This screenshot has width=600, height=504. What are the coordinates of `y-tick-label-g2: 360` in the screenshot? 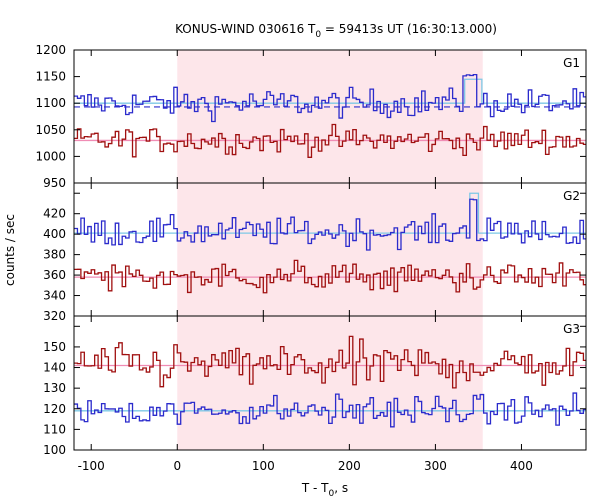 It's located at (54, 275).